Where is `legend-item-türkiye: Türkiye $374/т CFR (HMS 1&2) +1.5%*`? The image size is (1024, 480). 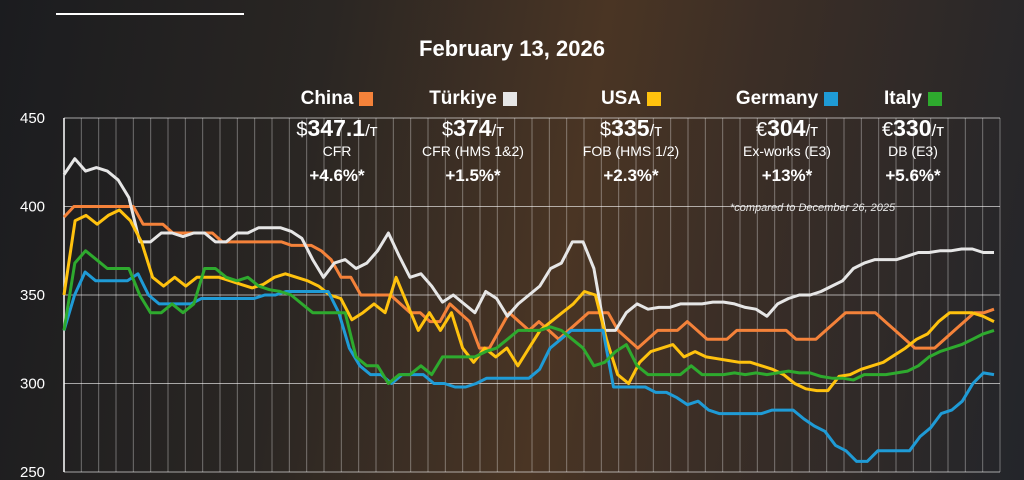 legend-item-türkiye: Türkiye $374/т CFR (HMS 1&2) +1.5%* is located at coordinates (473, 137).